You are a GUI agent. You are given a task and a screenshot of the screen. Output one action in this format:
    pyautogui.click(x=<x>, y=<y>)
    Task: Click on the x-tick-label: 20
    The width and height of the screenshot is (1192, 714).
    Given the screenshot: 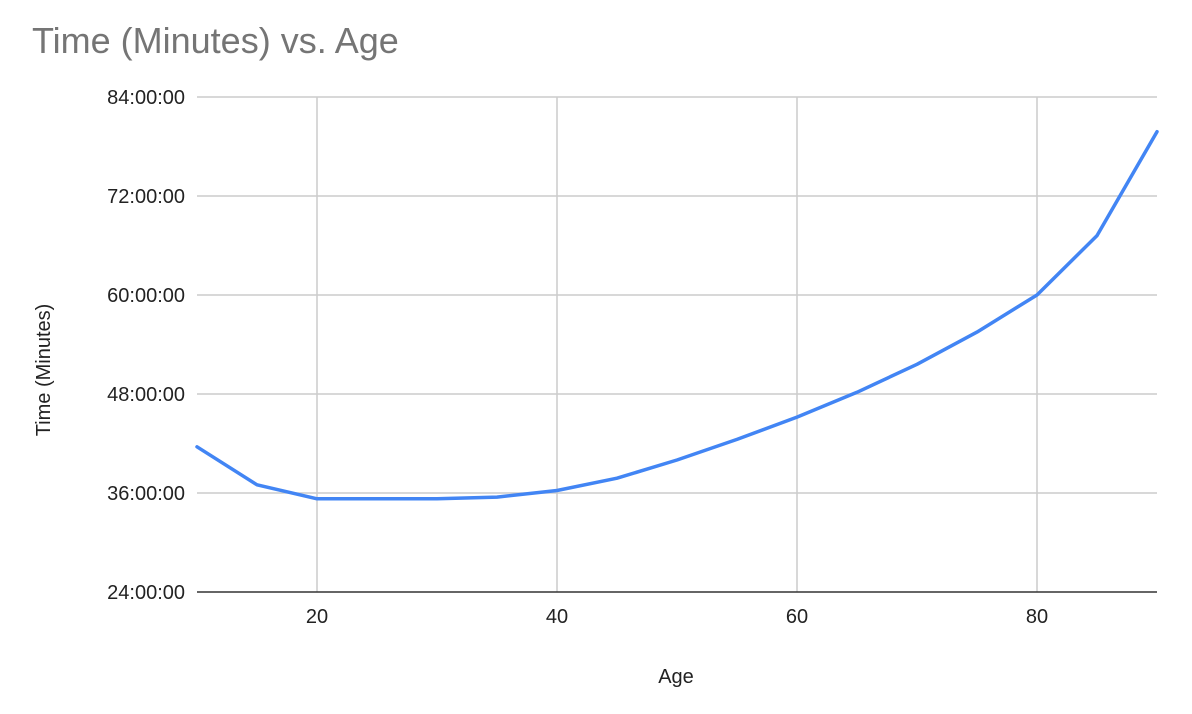 What is the action you would take?
    pyautogui.click(x=317, y=617)
    